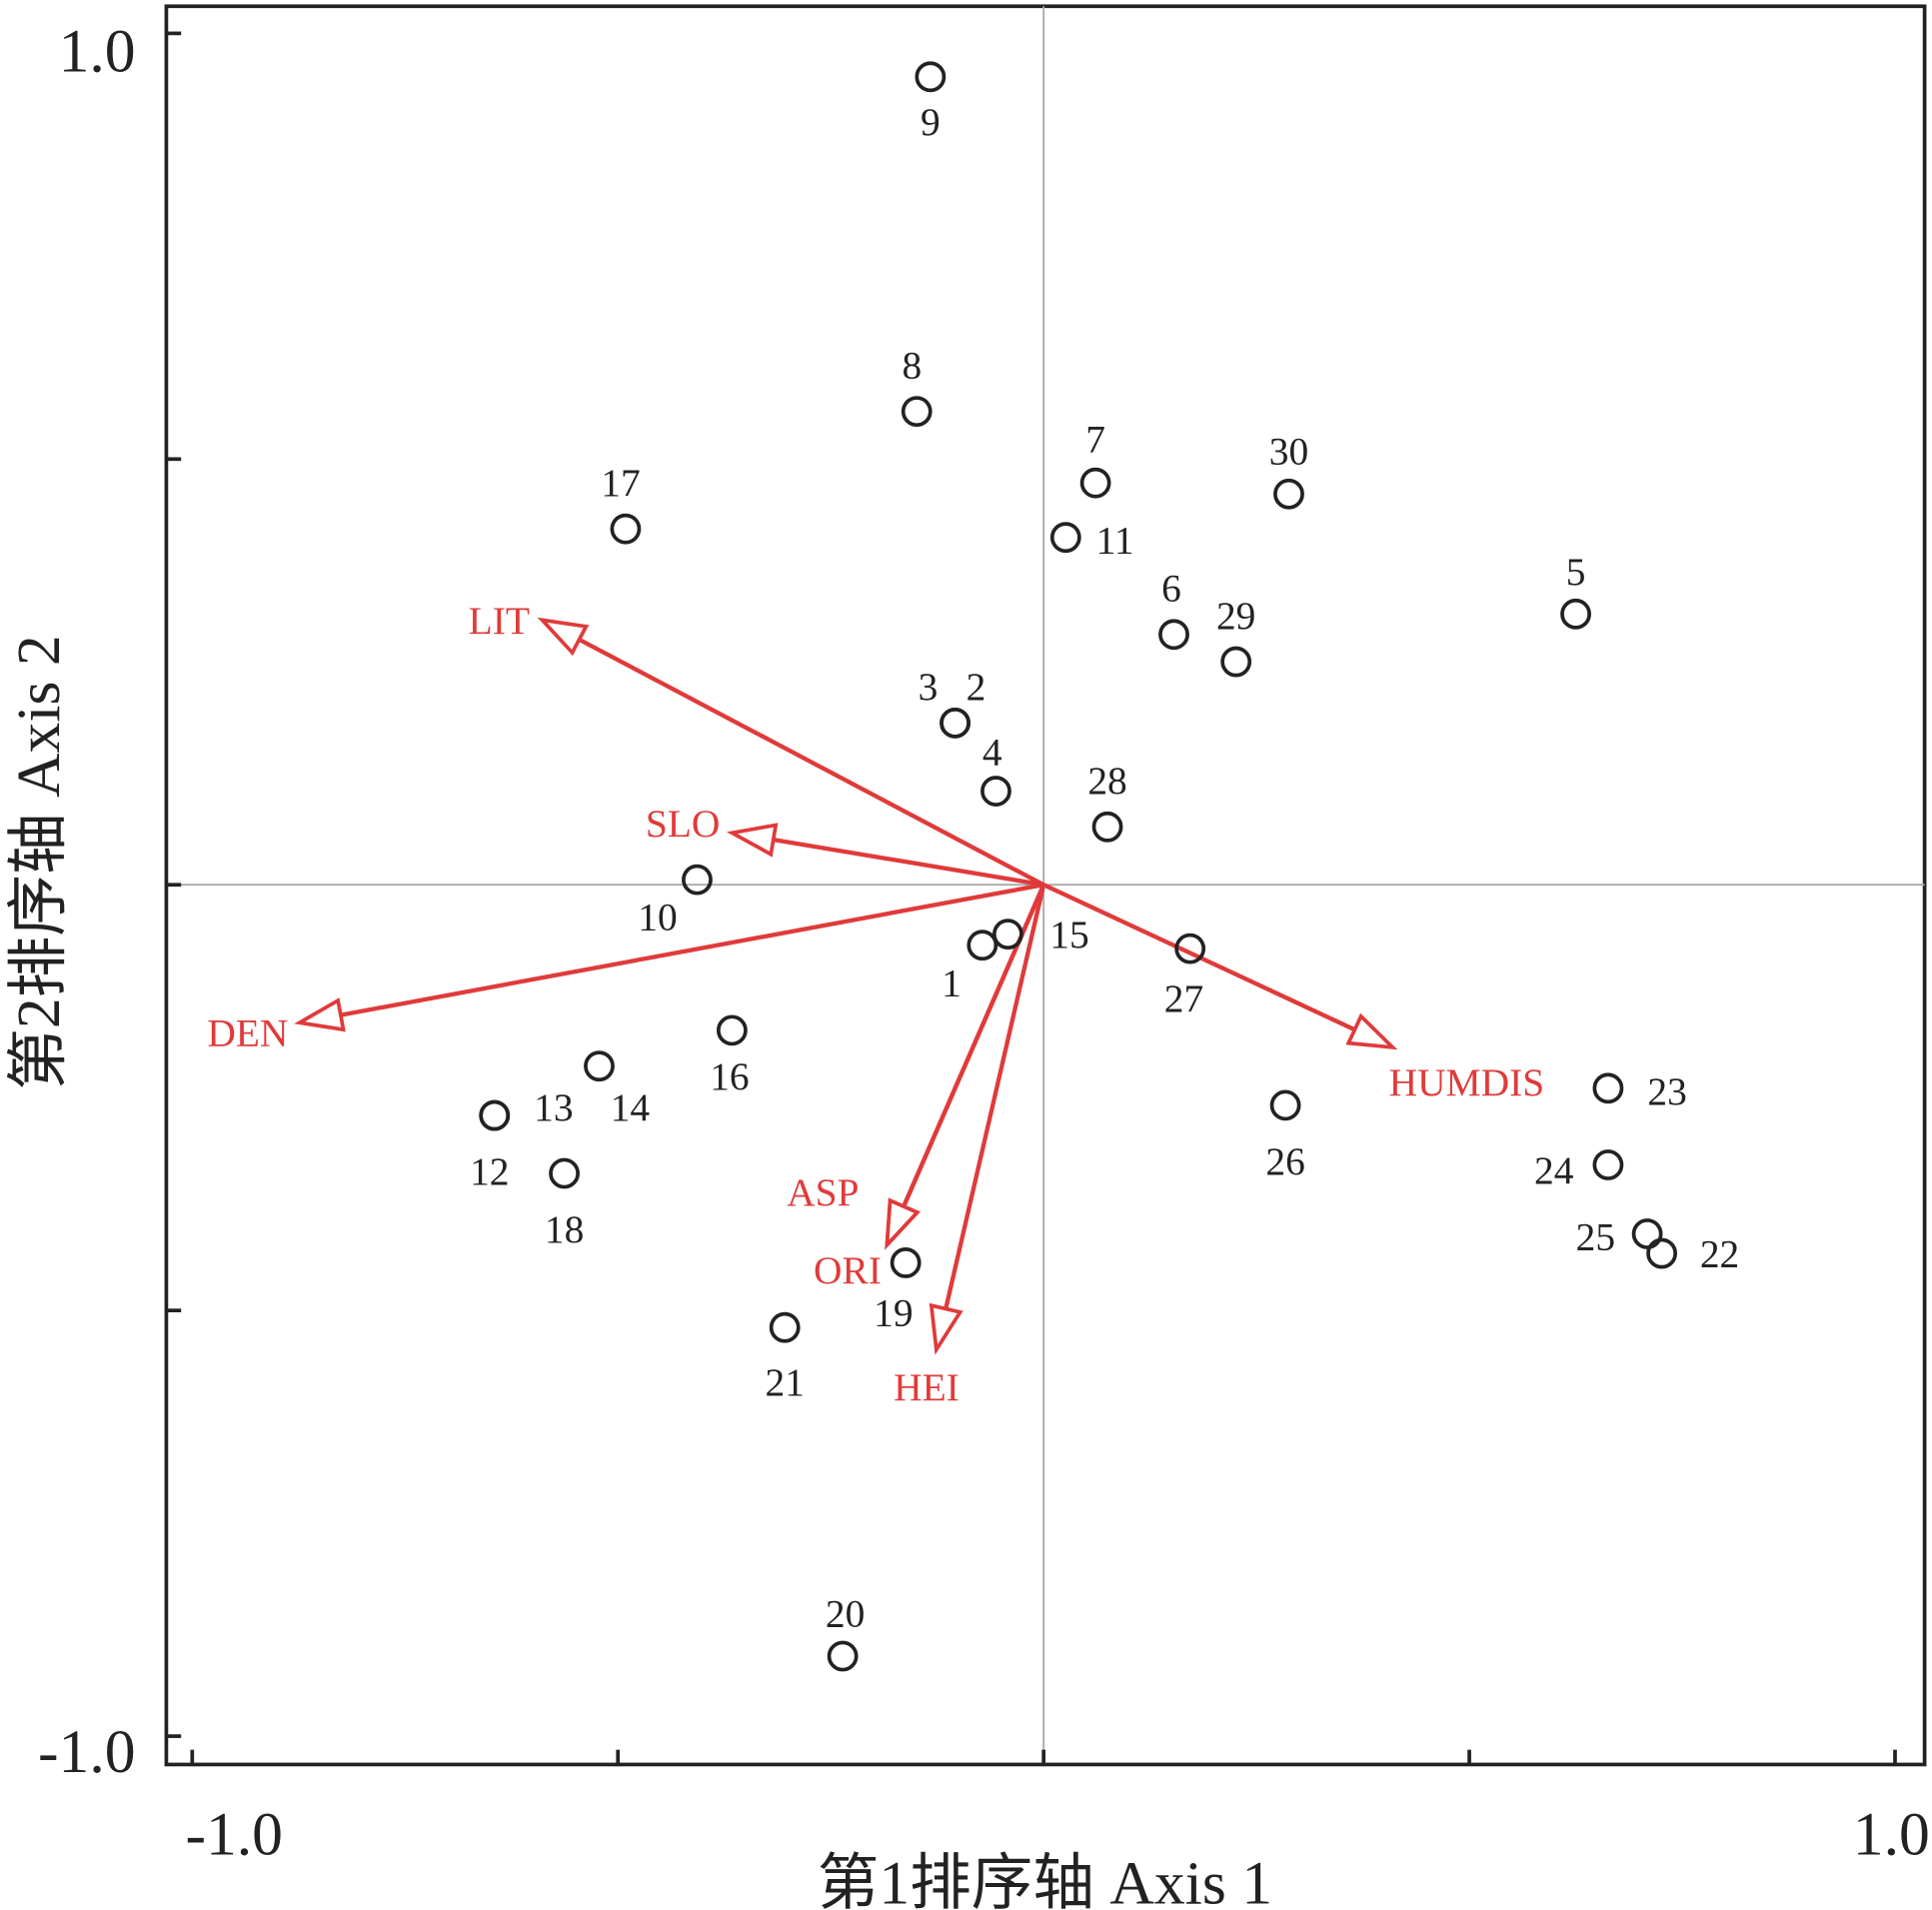  I want to click on point-label: 11, so click(1115, 541).